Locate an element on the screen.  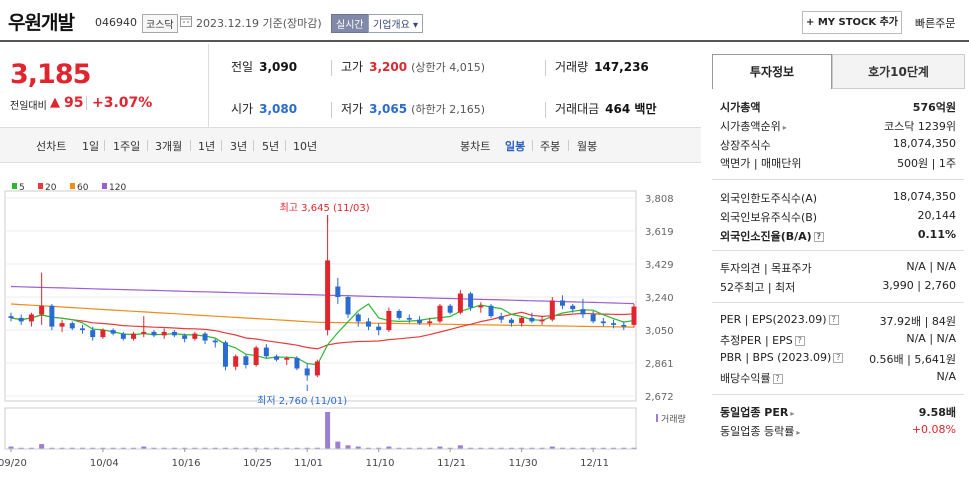
open-label: 시가 is located at coordinates (242, 109).